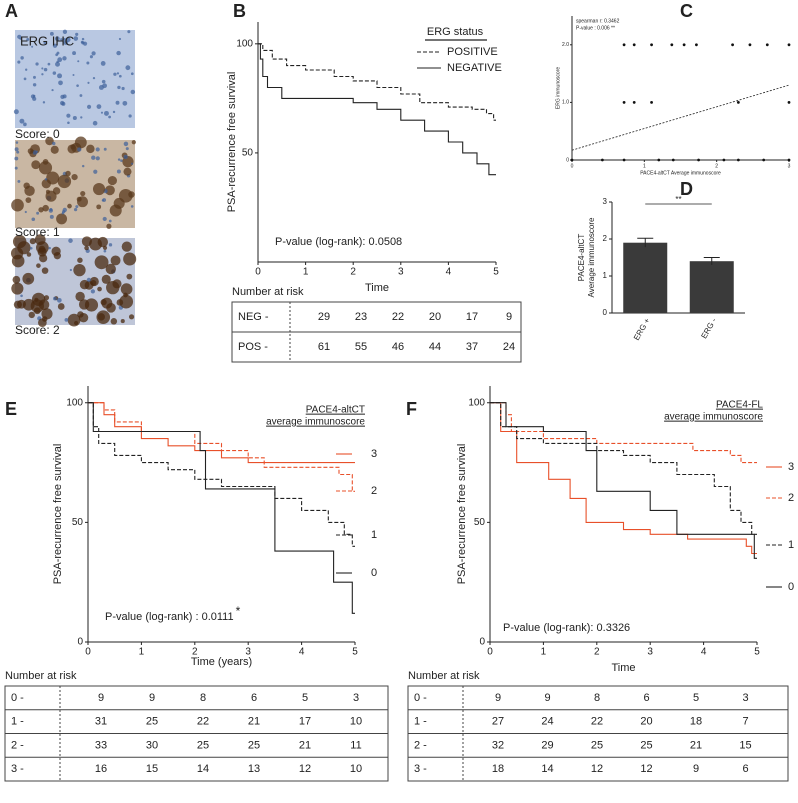 Image resolution: width=798 pixels, height=803 pixels. I want to click on legend-label: 1, so click(374, 535).